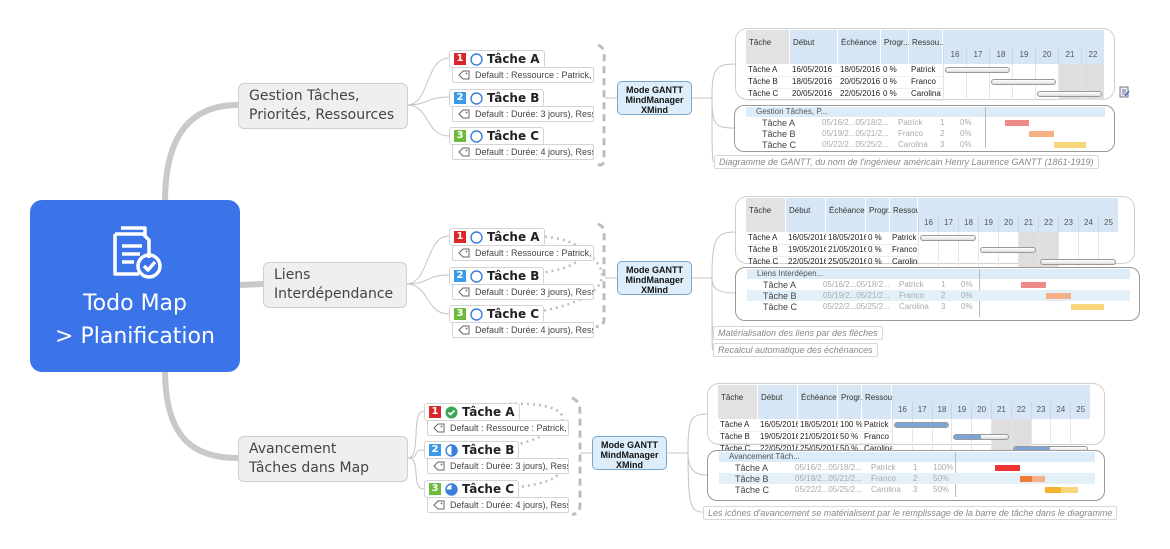 The width and height of the screenshot is (1170, 549). I want to click on selected-row-highlight, so click(938, 295).